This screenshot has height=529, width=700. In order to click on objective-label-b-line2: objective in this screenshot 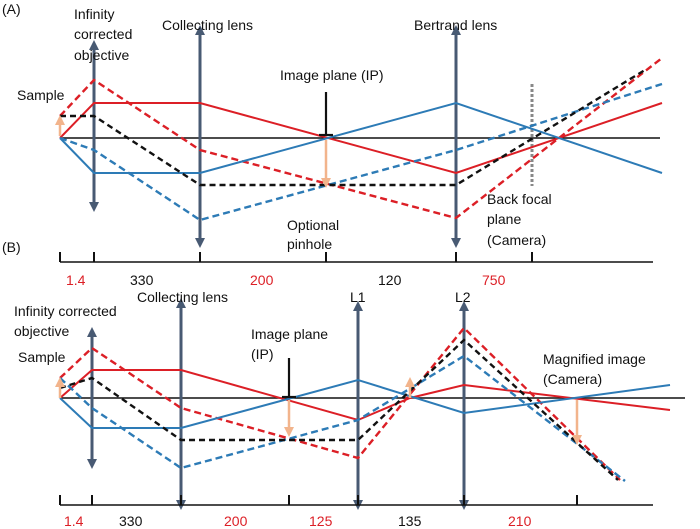, I will do `click(41, 331)`.